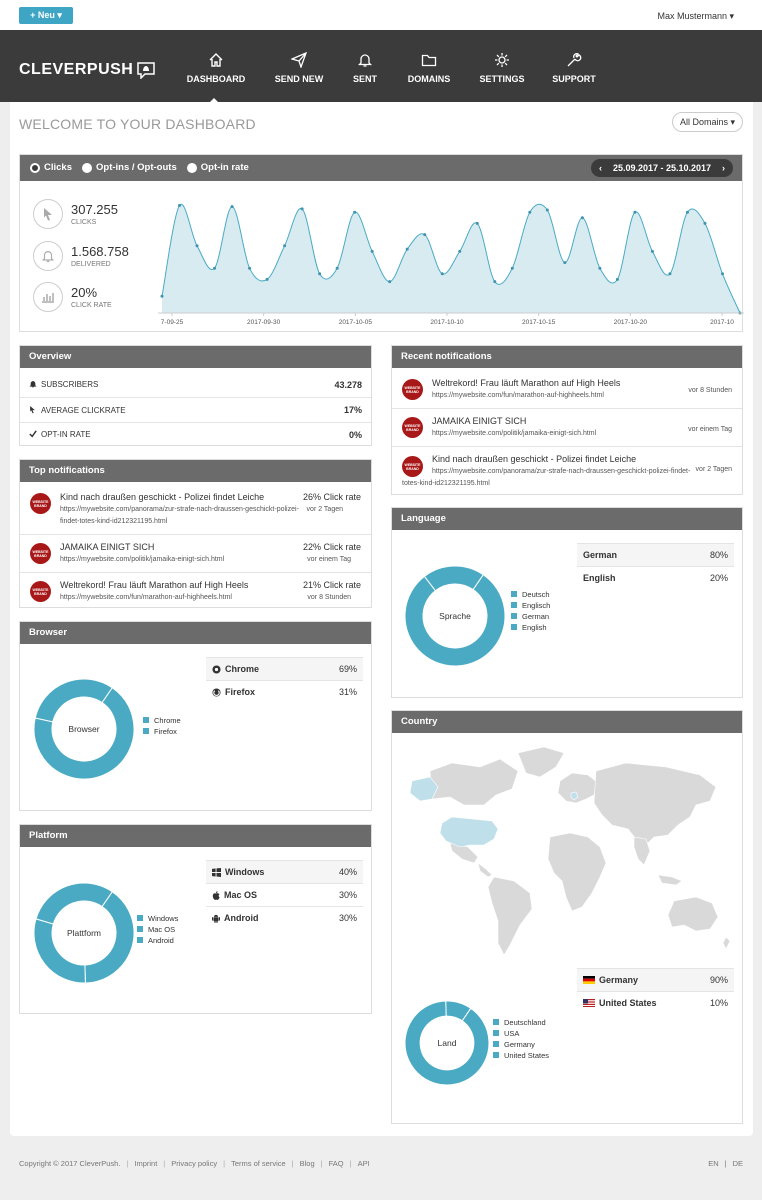 Image resolution: width=762 pixels, height=1200 pixels. Describe the element at coordinates (726, 943) in the screenshot. I see `map-new-zealand` at that location.